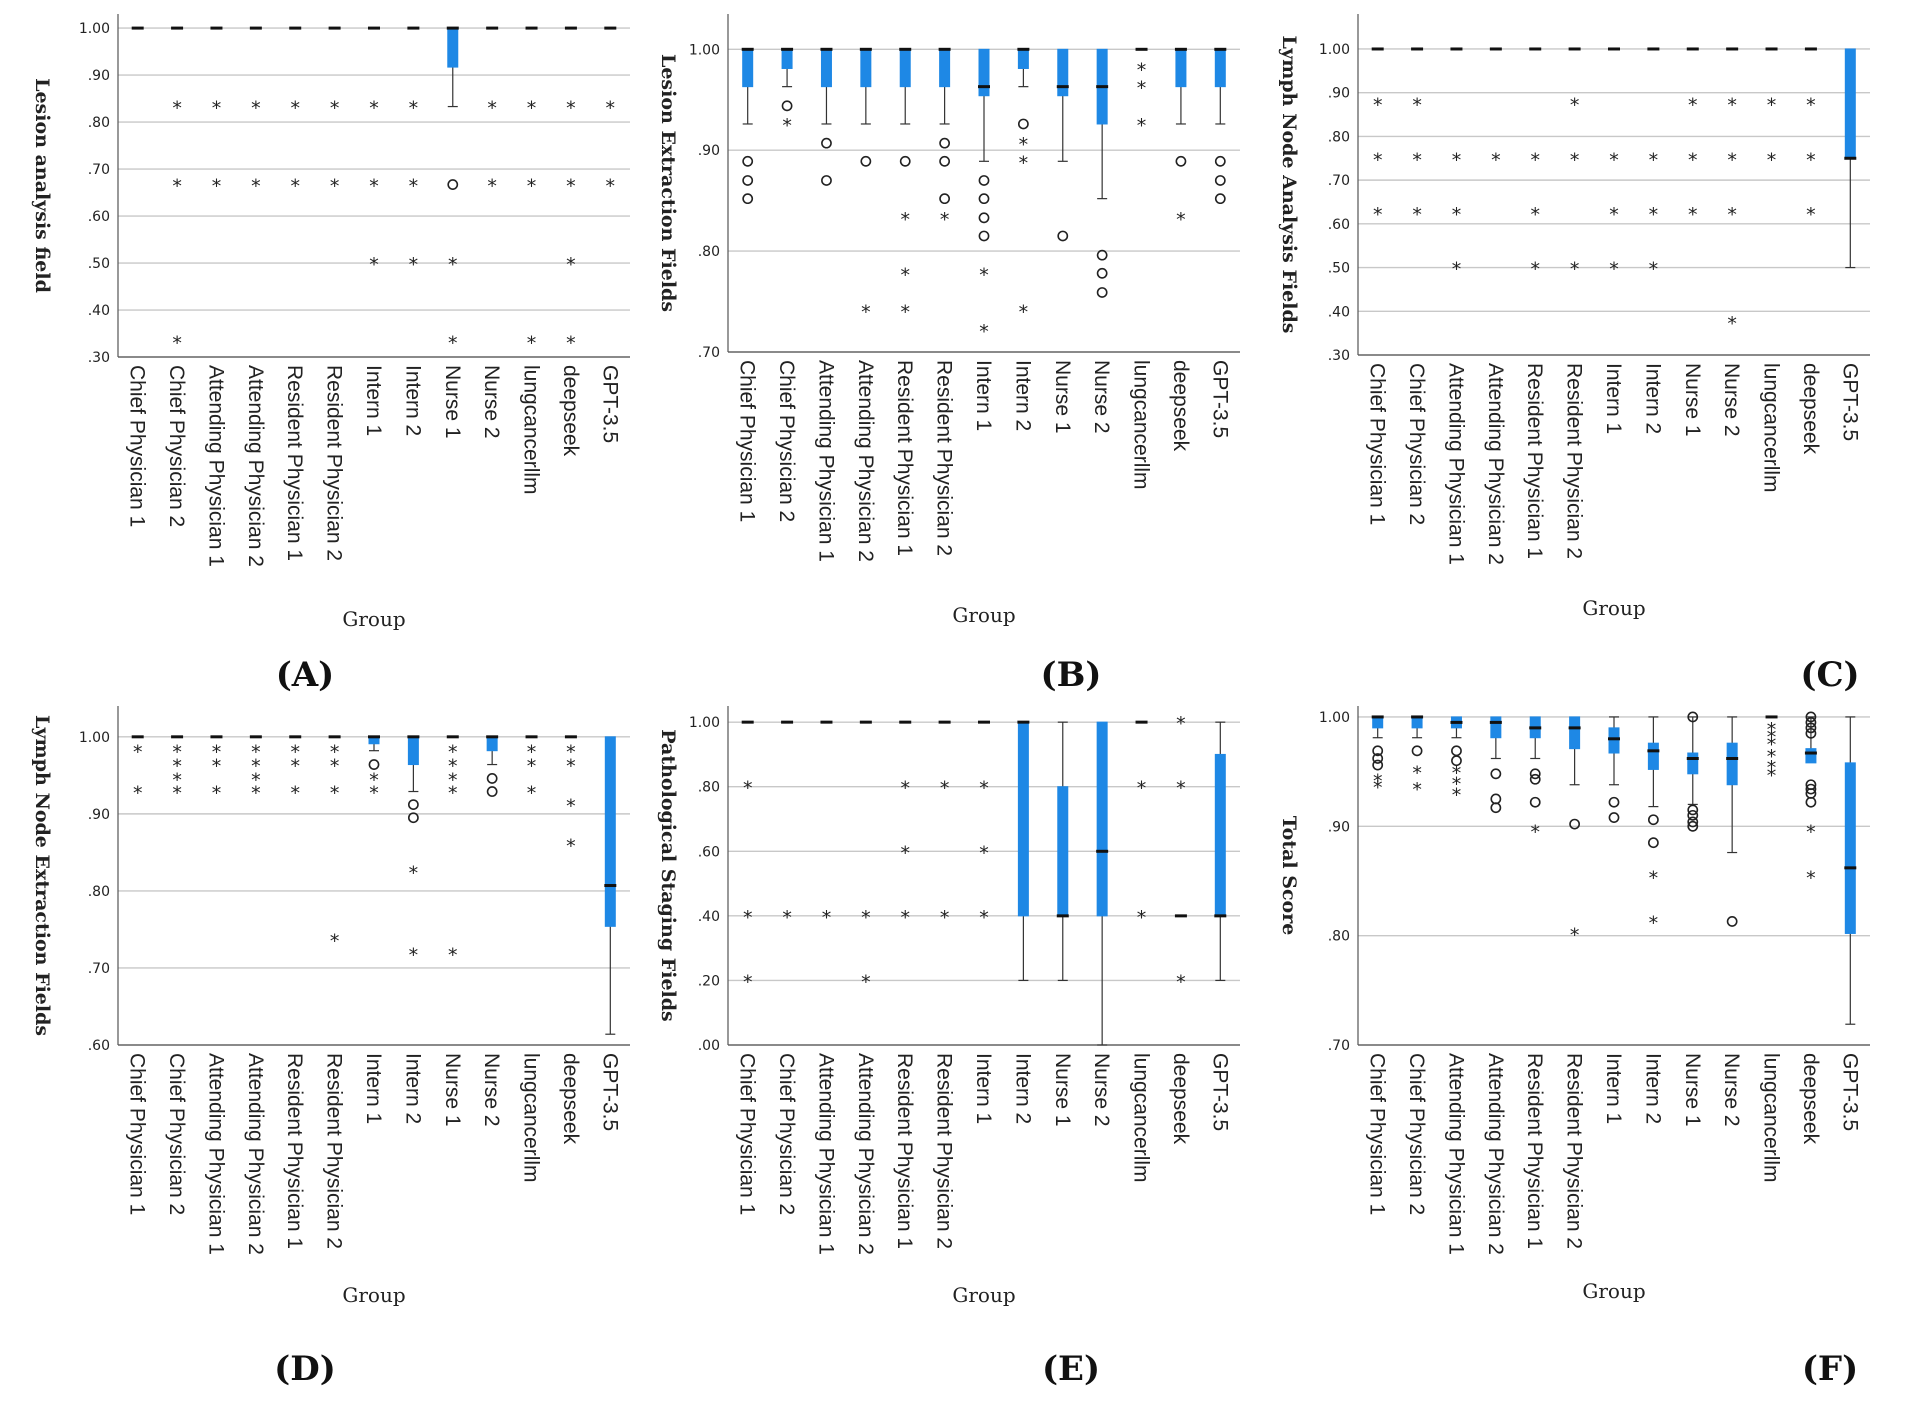  I want to click on x-category-label: Chief Physician 1, so click(1377, 1134).